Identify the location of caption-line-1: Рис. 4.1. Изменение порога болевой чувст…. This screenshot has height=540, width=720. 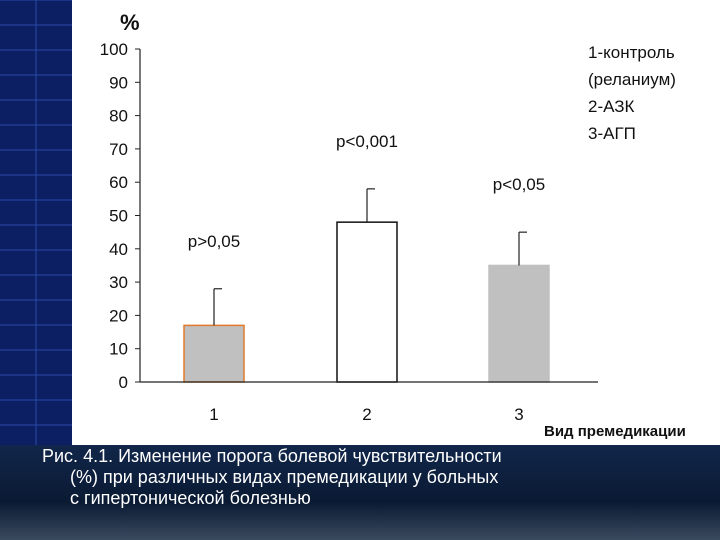
(272, 456).